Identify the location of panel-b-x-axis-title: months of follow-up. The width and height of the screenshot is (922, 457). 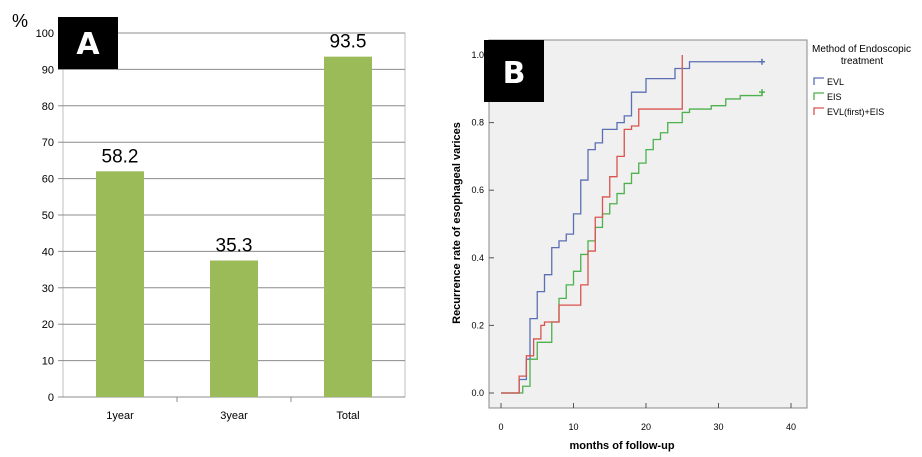
(621, 446).